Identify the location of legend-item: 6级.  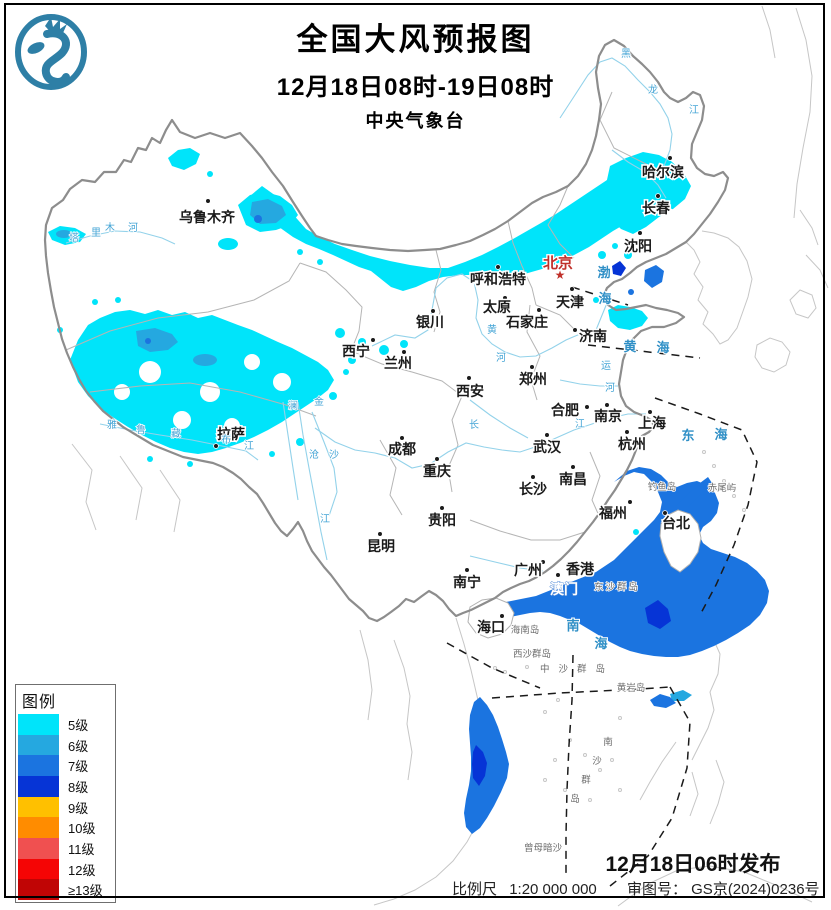
(65, 745).